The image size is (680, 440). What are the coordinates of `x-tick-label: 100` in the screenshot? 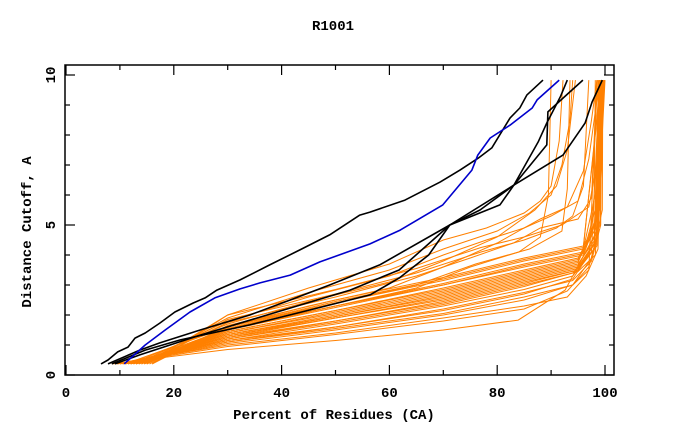 It's located at (604, 394).